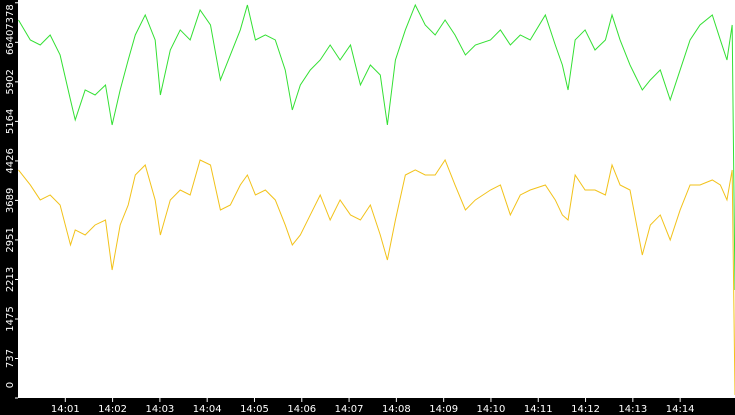 The width and height of the screenshot is (735, 415). Describe the element at coordinates (112, 409) in the screenshot. I see `x-tick-label: 14:02` at that location.